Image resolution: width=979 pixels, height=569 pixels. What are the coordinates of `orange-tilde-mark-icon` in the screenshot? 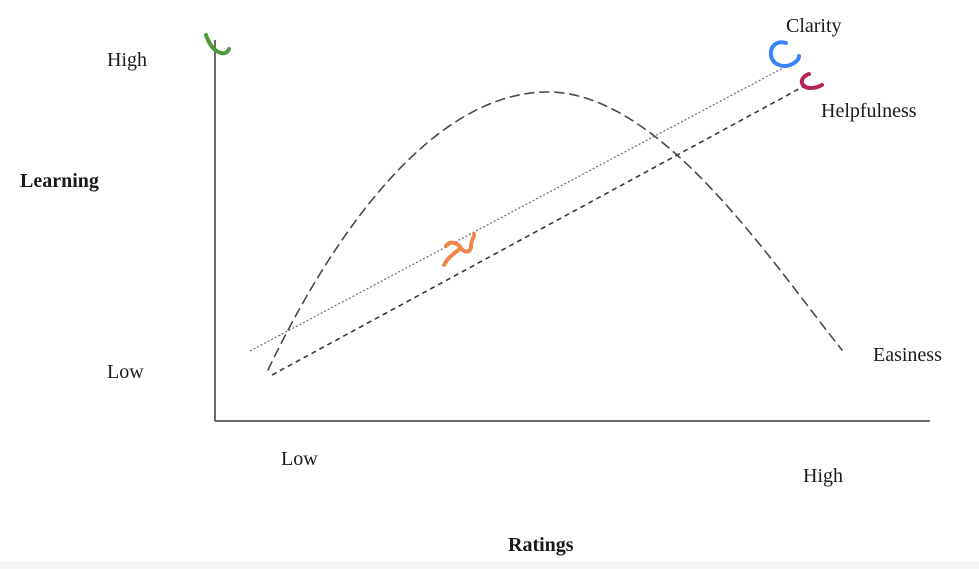 It's located at (459, 249).